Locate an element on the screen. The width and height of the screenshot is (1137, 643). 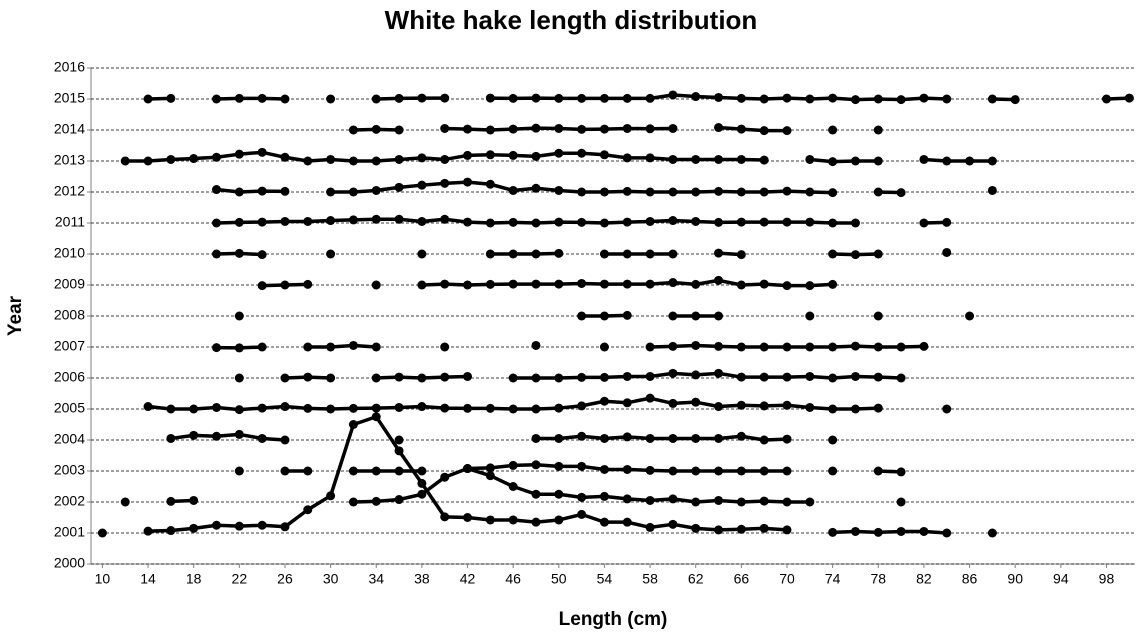
y-tick-label: 2013 is located at coordinates (69, 160).